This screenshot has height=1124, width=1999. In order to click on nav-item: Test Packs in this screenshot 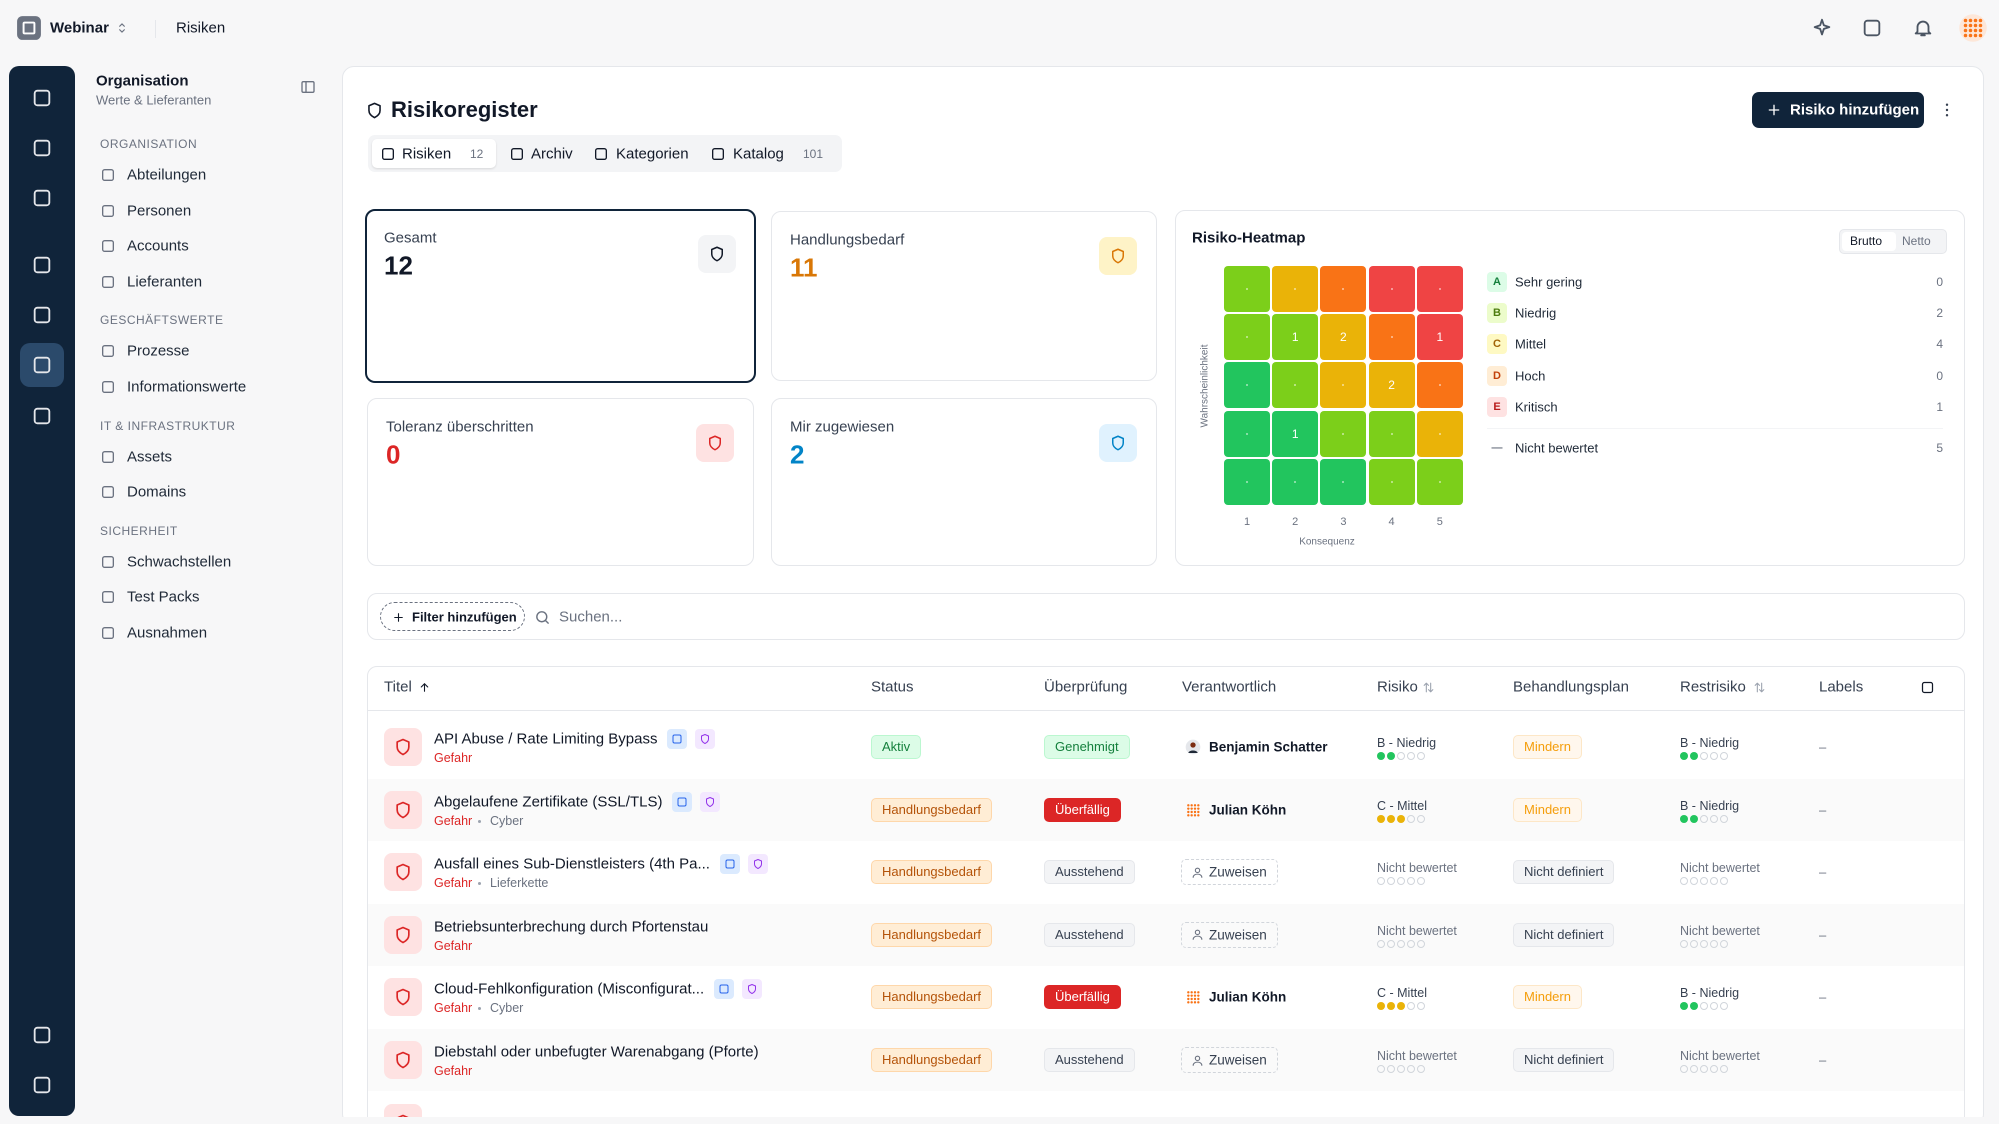, I will do `click(163, 597)`.